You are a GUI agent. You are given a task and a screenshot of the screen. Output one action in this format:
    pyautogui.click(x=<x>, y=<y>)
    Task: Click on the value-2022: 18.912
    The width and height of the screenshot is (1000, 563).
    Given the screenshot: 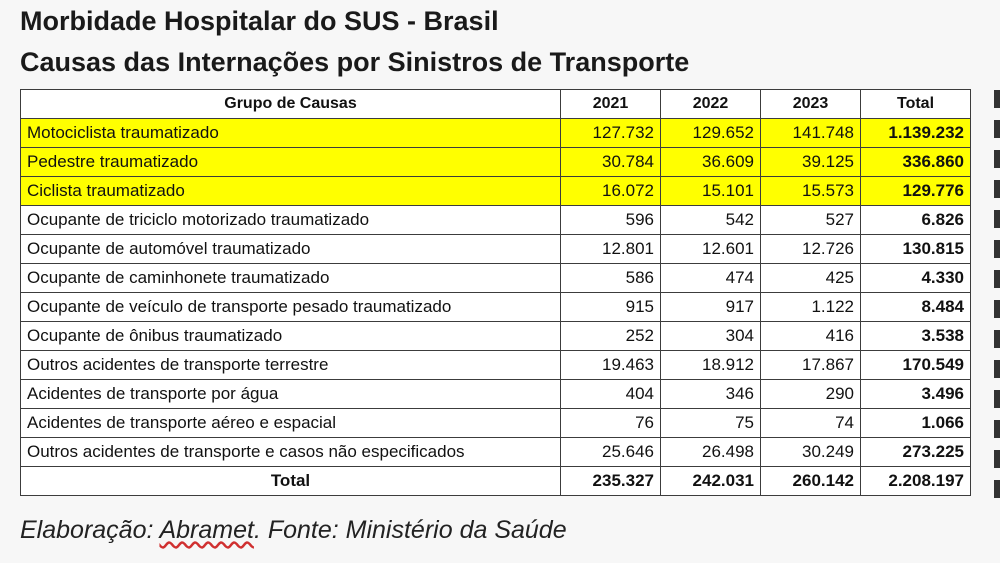 What is the action you would take?
    pyautogui.click(x=710, y=365)
    